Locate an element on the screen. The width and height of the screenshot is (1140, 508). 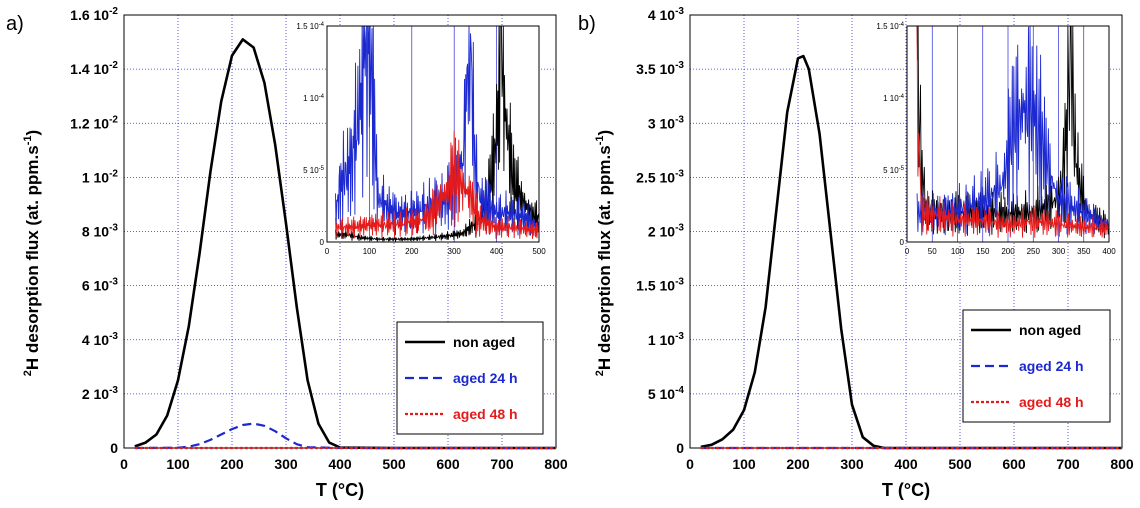
panel-a-xtick-700: 700 is located at coordinates (502, 464).